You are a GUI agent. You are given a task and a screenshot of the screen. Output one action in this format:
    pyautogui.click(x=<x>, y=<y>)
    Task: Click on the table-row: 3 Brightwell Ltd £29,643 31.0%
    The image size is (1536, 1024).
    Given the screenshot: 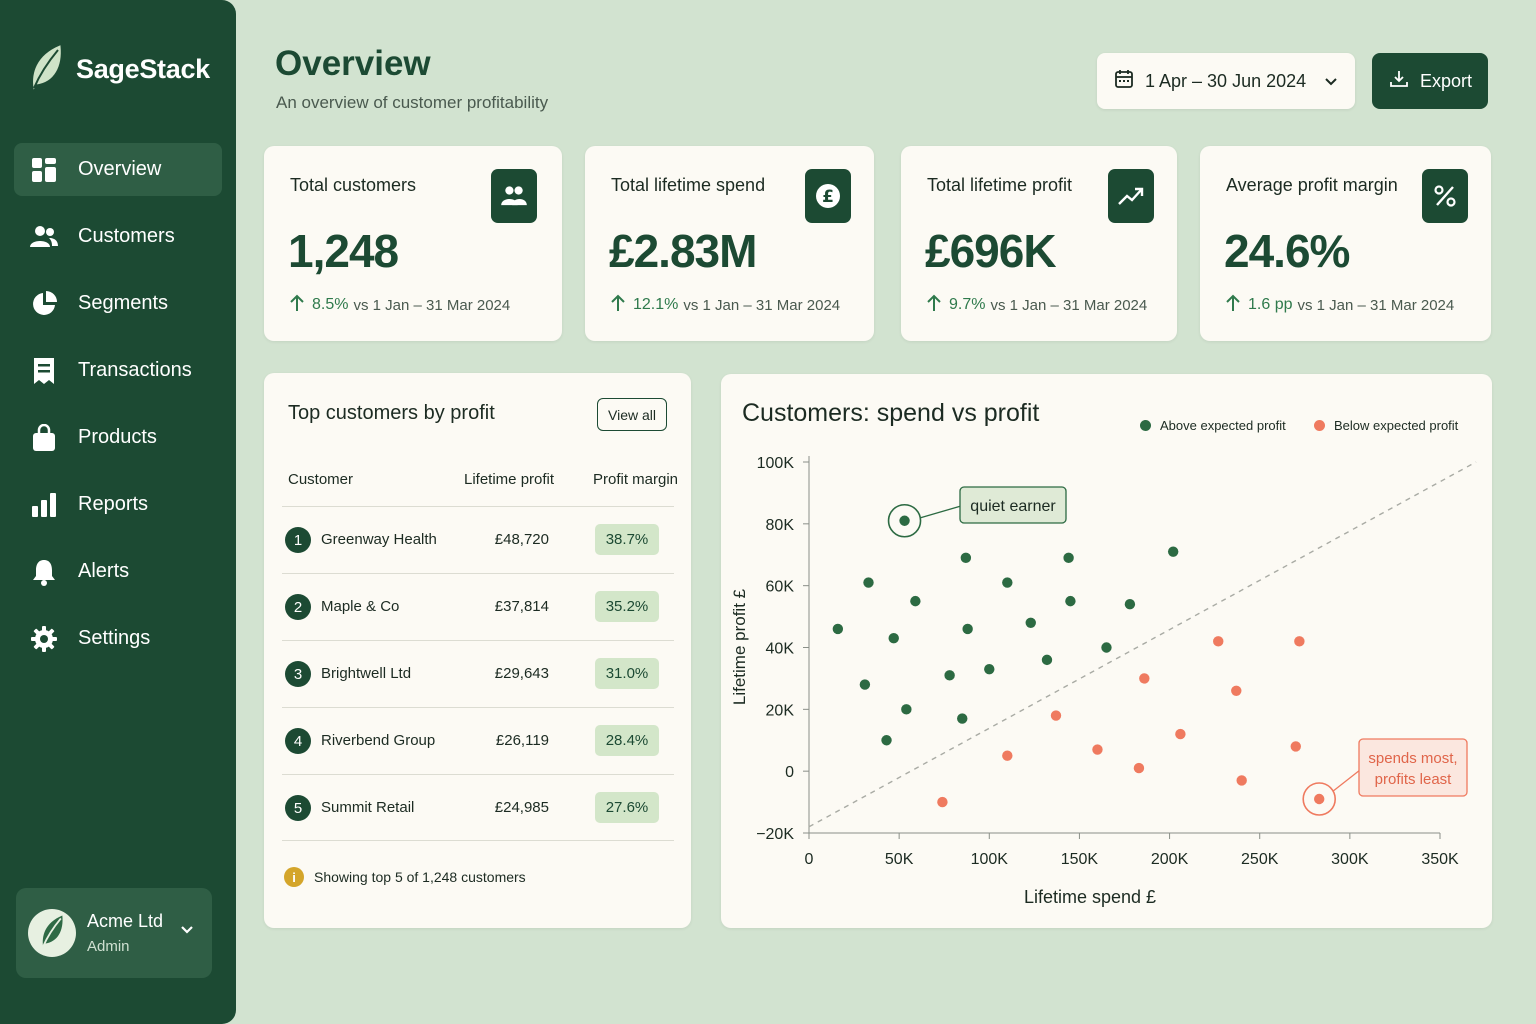 What is the action you would take?
    pyautogui.click(x=478, y=674)
    